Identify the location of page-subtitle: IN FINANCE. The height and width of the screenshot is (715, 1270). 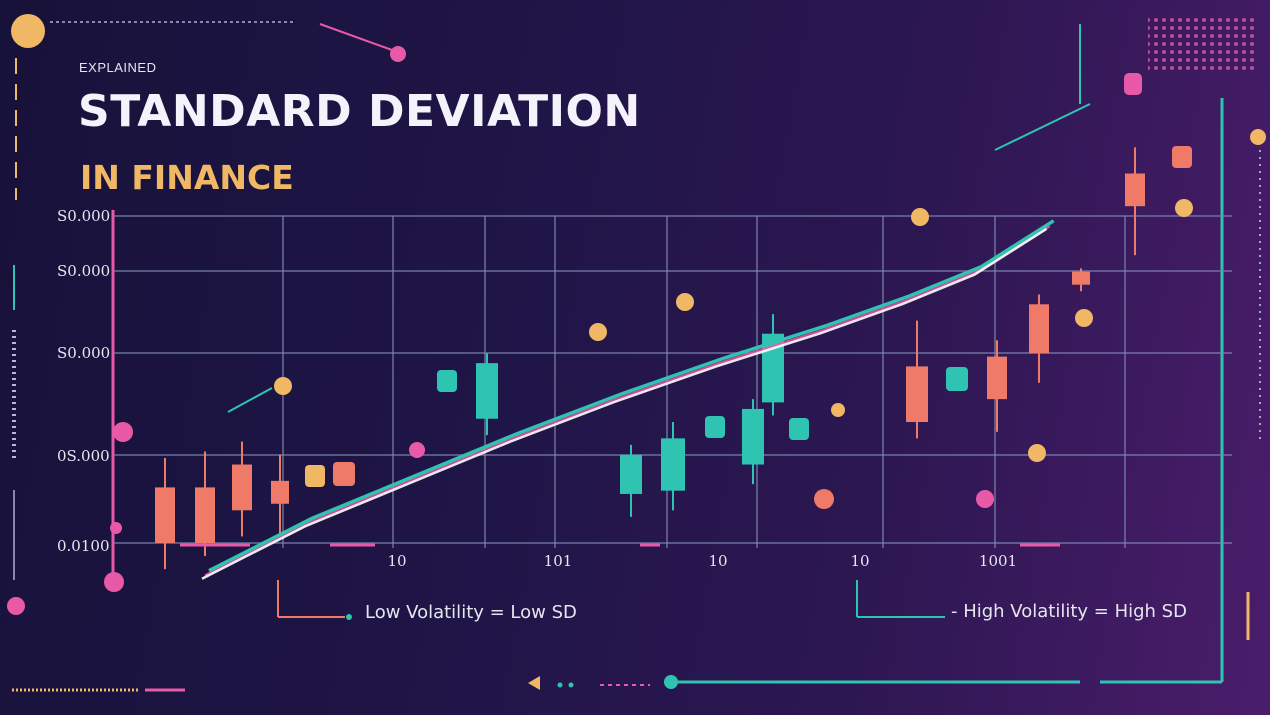
(187, 177).